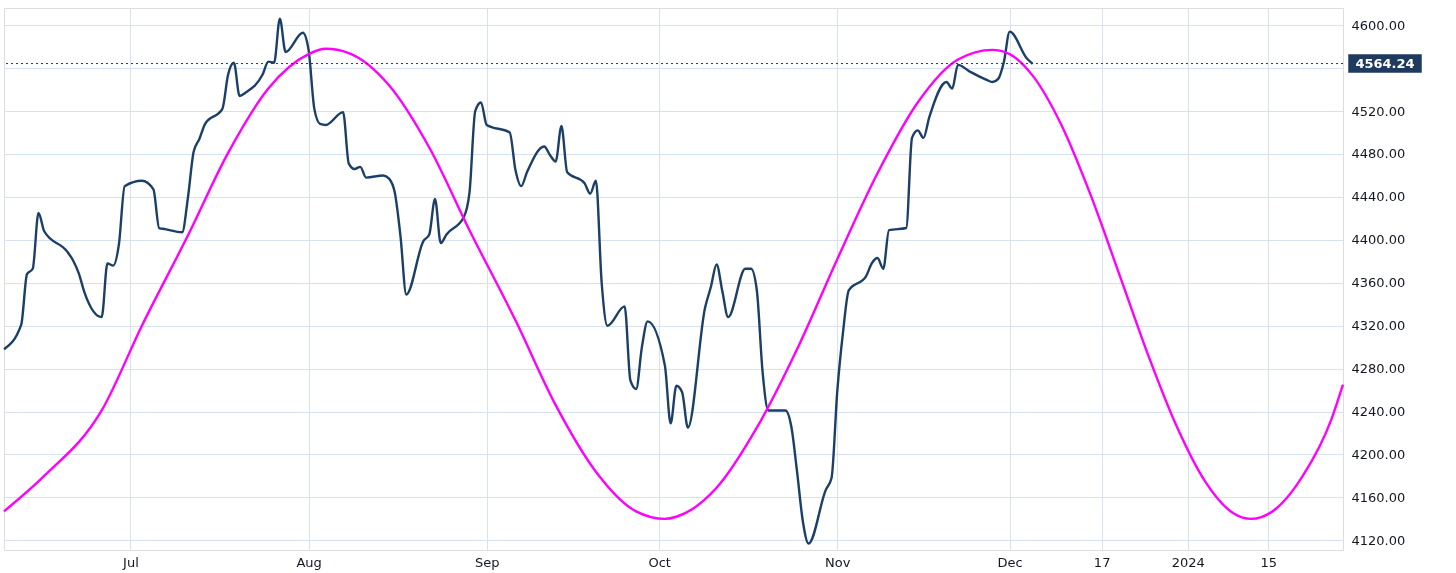 Image resolution: width=1456 pixels, height=573 pixels. I want to click on ref-line-label: 4564.24, so click(1385, 63).